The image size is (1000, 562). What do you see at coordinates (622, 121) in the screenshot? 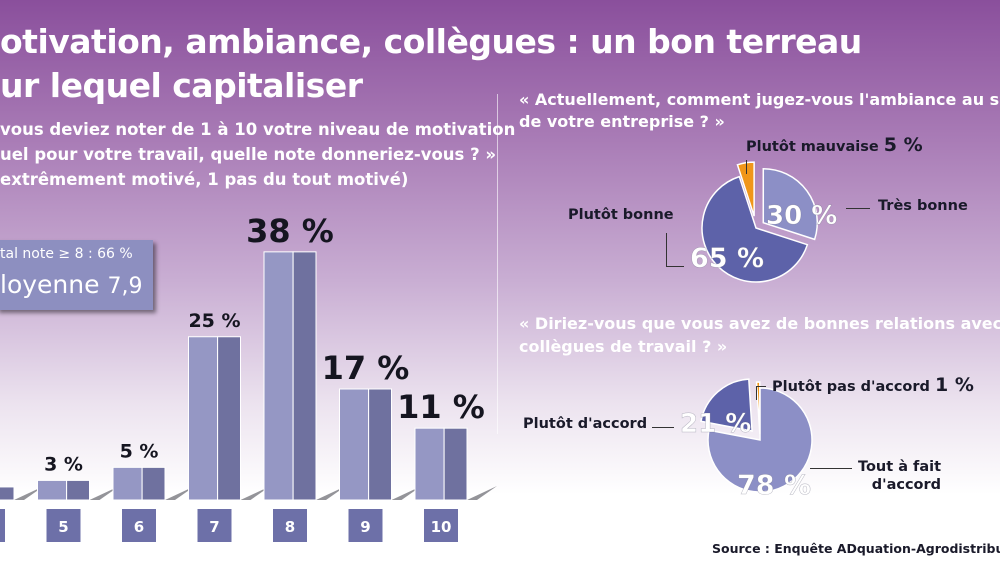
I see `pie1-question-line-2: de votre entreprise ? »` at bounding box center [622, 121].